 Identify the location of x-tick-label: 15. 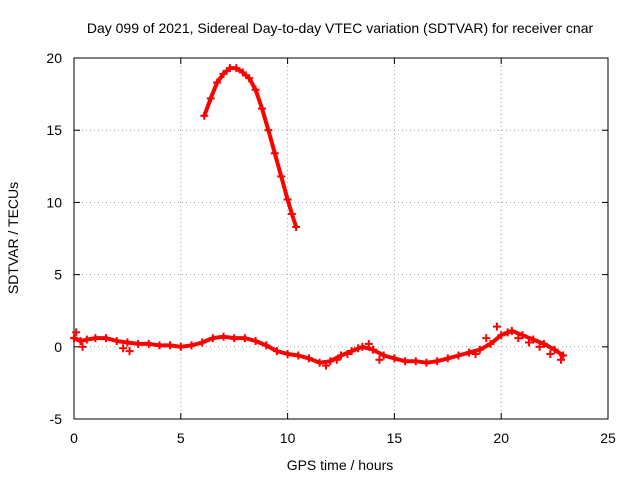
(395, 438).